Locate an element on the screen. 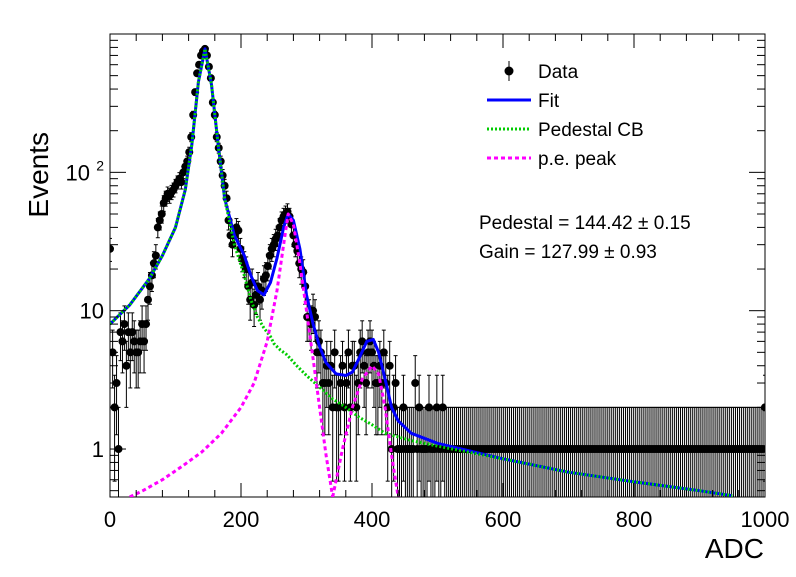 This screenshot has height=577, width=796. legend-label: Fit is located at coordinates (549, 101).